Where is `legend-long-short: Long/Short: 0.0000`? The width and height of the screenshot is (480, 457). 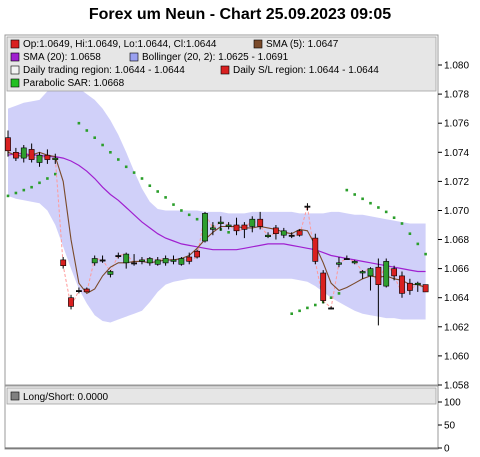 legend-long-short: Long/Short: 0.0000 is located at coordinates (66, 397).